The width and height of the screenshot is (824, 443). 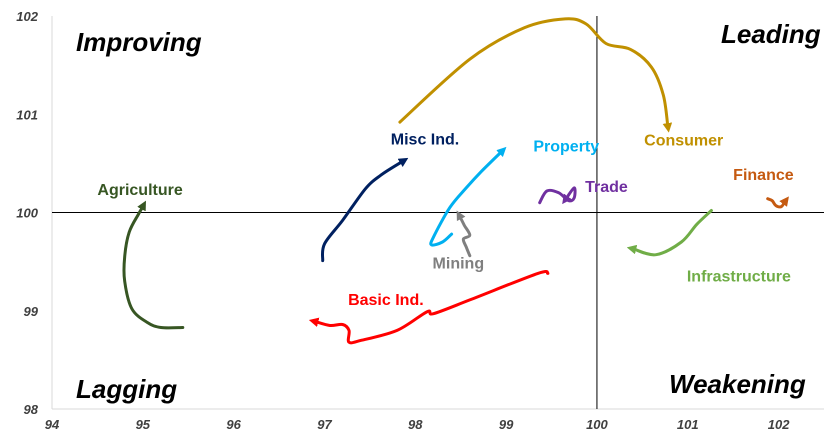 What do you see at coordinates (688, 424) in the screenshot?
I see `x-tick-label: 101` at bounding box center [688, 424].